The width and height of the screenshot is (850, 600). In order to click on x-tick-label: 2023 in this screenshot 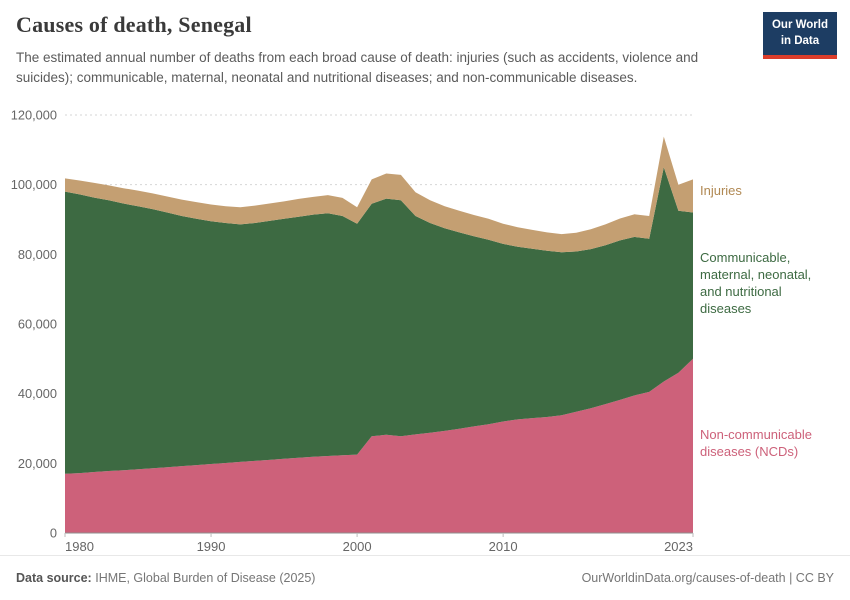, I will do `click(678, 546)`.